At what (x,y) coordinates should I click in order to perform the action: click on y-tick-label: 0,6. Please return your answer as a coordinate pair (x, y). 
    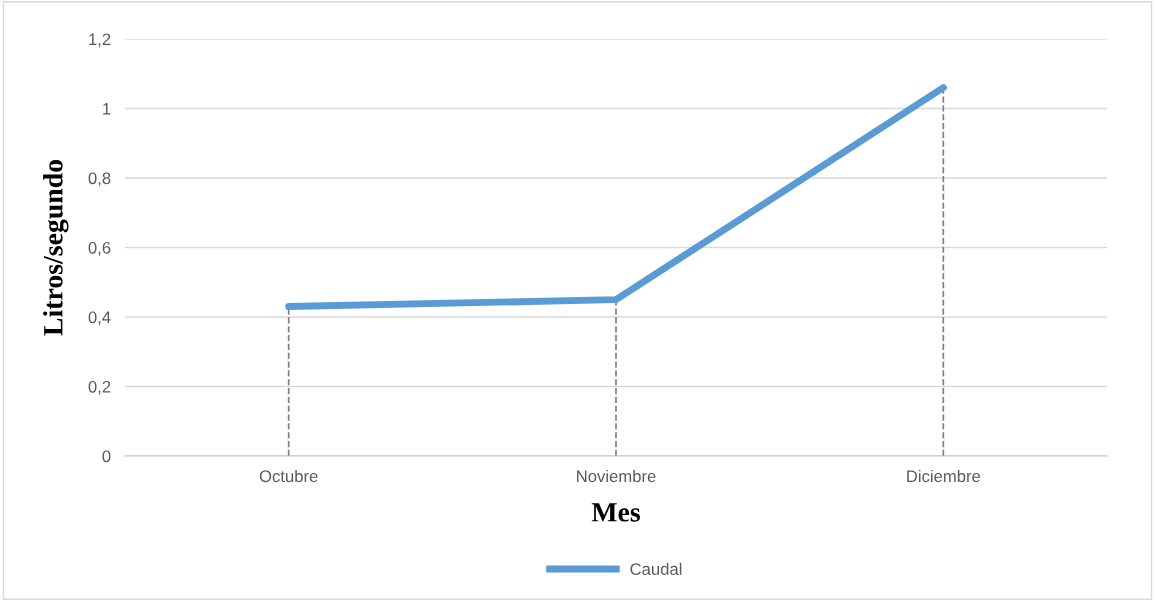
    Looking at the image, I should click on (99, 248).